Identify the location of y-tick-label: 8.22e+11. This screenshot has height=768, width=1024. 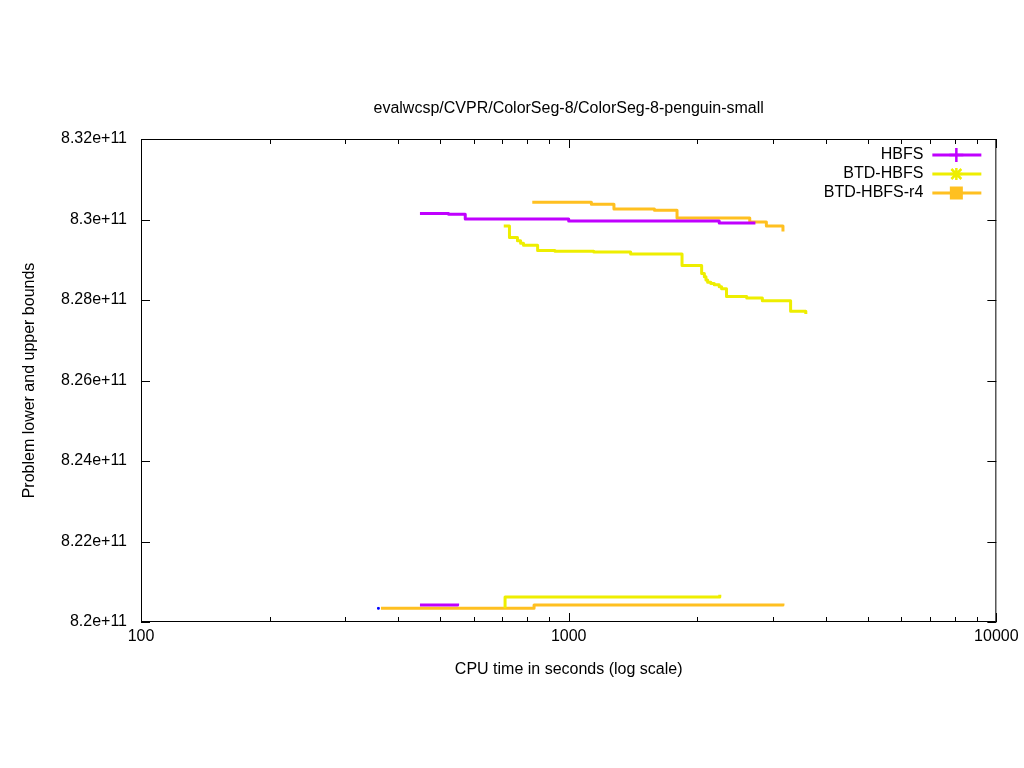
(94, 540).